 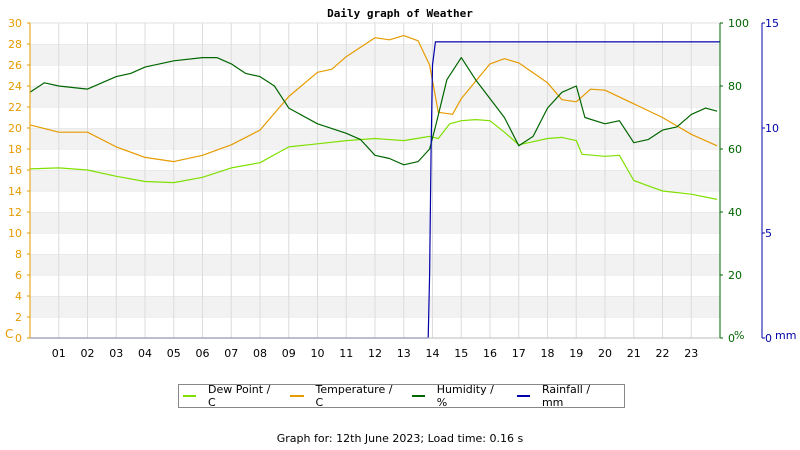 I want to click on legend-swatch-rainfall, so click(x=523, y=396).